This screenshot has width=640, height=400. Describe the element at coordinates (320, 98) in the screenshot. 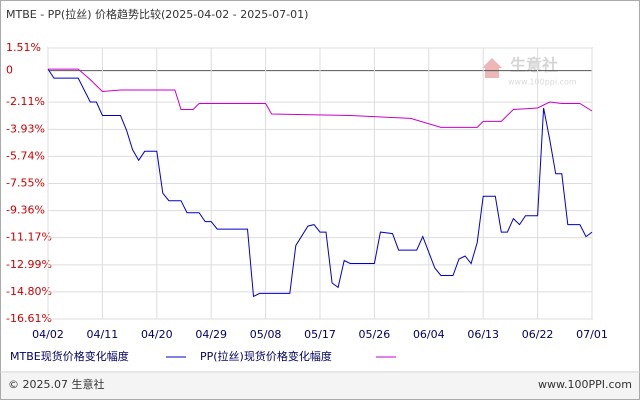

I see `series-line` at that location.